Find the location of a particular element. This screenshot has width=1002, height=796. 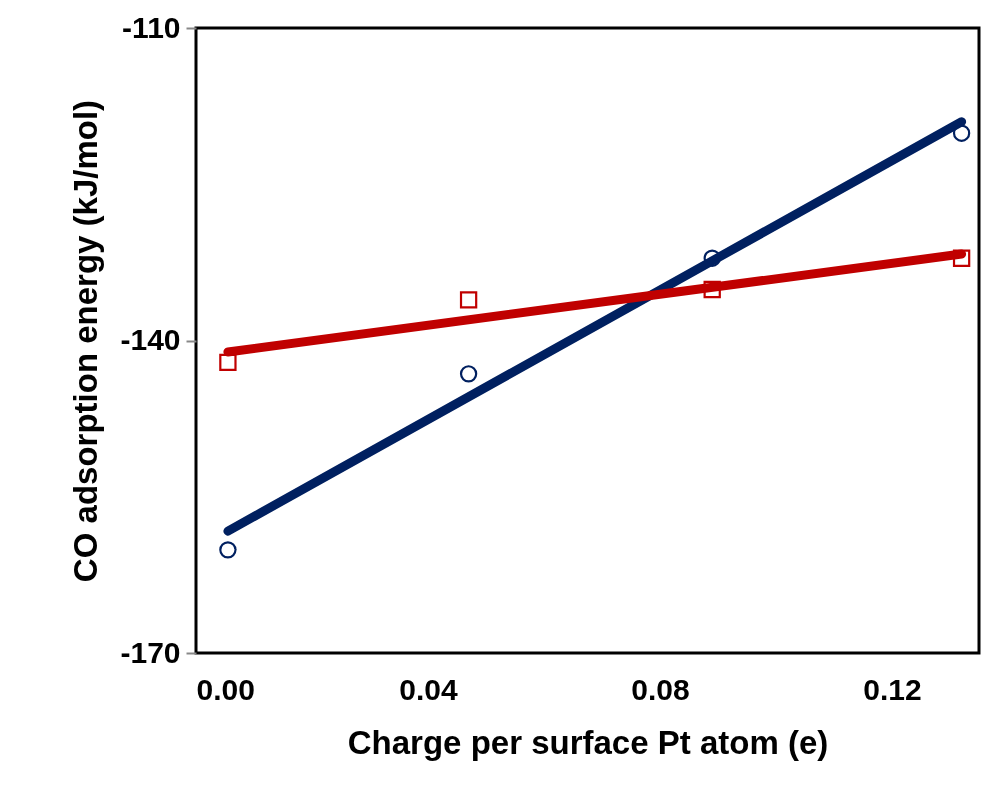

y-tick-label: -170 is located at coordinates (150, 652).